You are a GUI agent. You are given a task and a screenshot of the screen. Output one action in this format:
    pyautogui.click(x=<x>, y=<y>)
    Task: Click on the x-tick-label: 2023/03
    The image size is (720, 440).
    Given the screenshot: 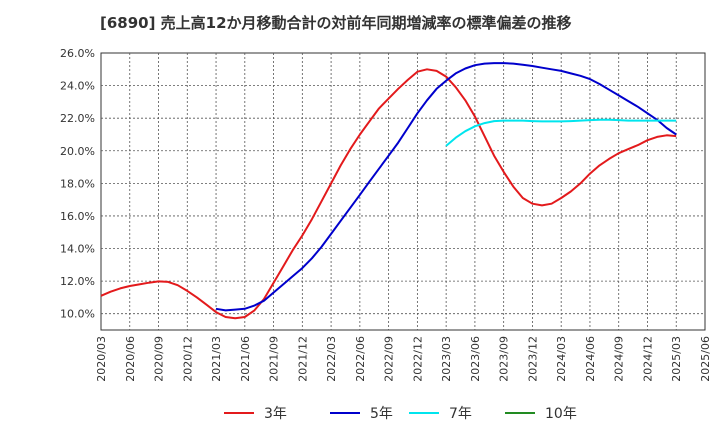 What is the action you would take?
    pyautogui.click(x=446, y=359)
    